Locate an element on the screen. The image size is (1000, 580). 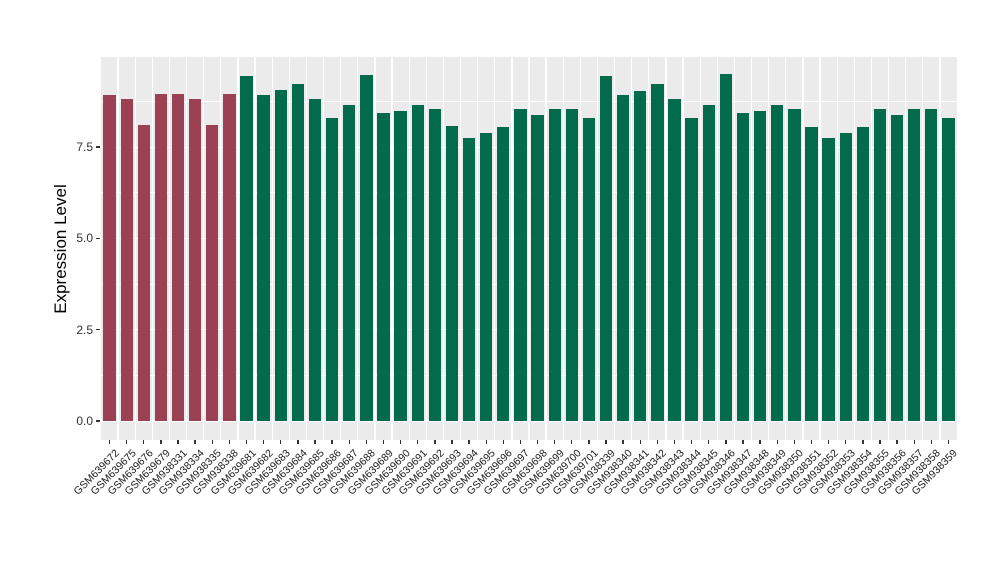
y-tick-label: 2.5 is located at coordinates (84, 329).